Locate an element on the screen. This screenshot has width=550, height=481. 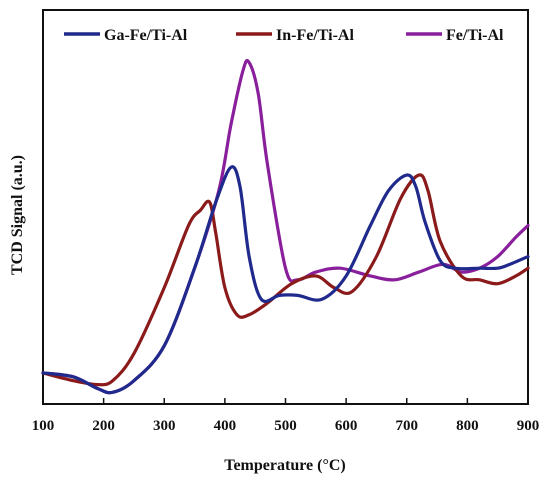
legend-label: Fe/Ti-Al is located at coordinates (475, 35).